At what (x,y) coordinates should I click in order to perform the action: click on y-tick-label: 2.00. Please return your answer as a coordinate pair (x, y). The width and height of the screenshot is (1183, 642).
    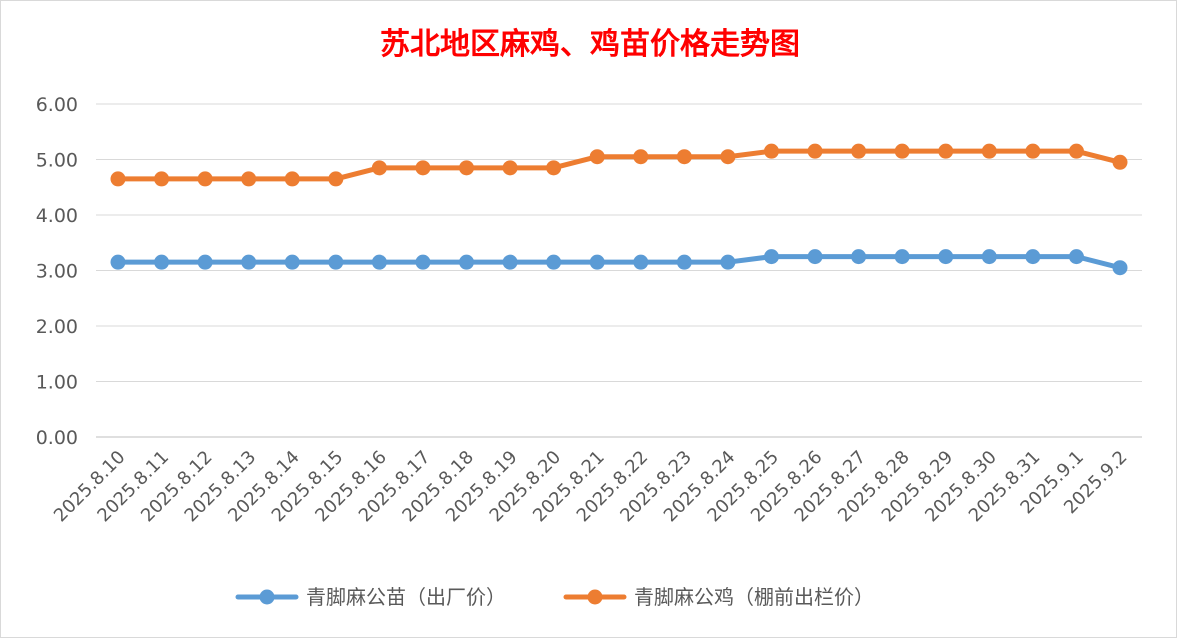
    Looking at the image, I should click on (57, 327).